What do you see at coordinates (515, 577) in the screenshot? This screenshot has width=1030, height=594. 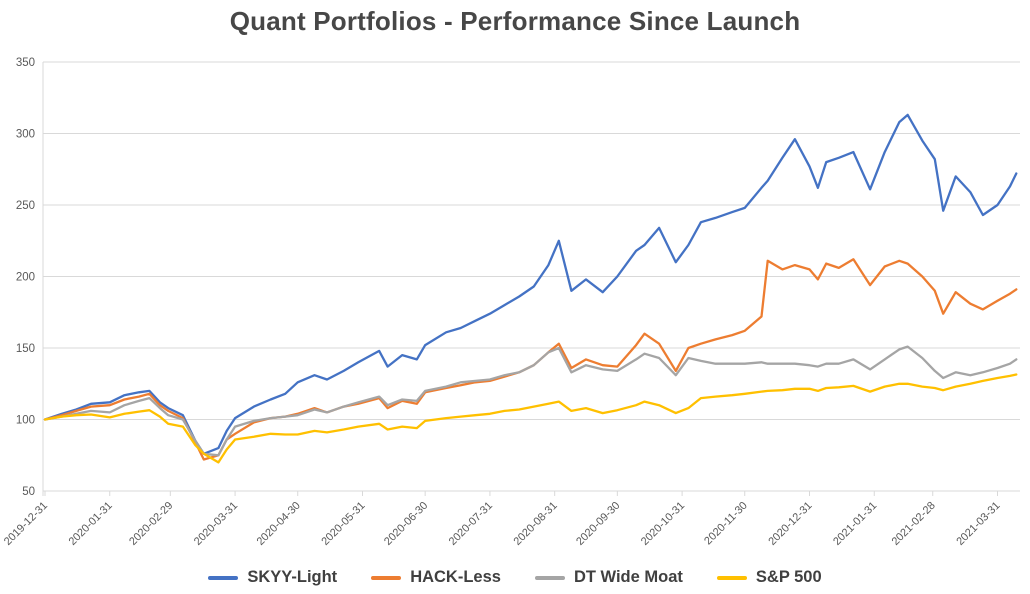 I see `chart-legend: SKYY-Light HACK-Less DT Wide Moat S&P 500` at bounding box center [515, 577].